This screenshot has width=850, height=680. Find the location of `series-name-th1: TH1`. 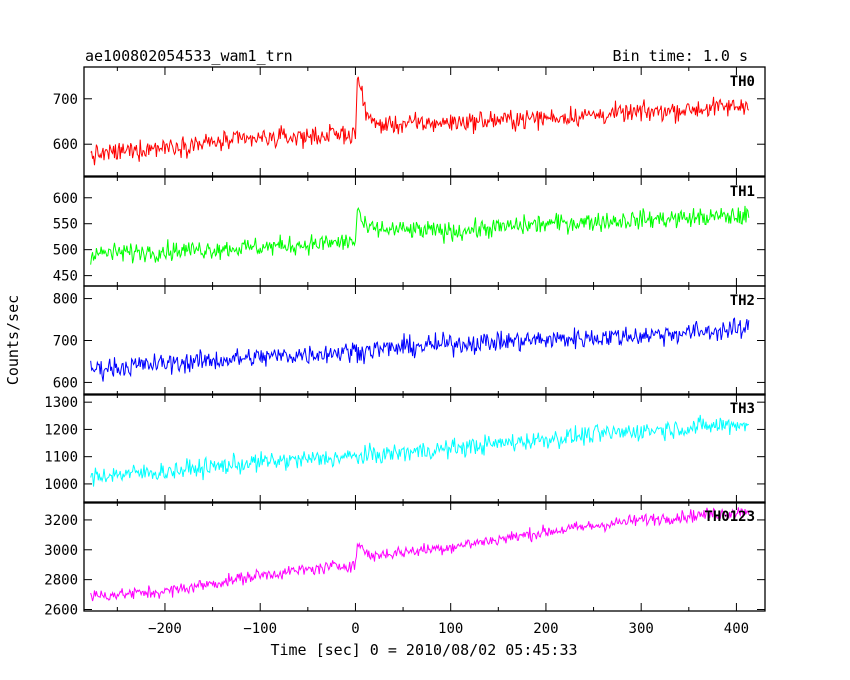

series-name-th1: TH1 is located at coordinates (742, 192).